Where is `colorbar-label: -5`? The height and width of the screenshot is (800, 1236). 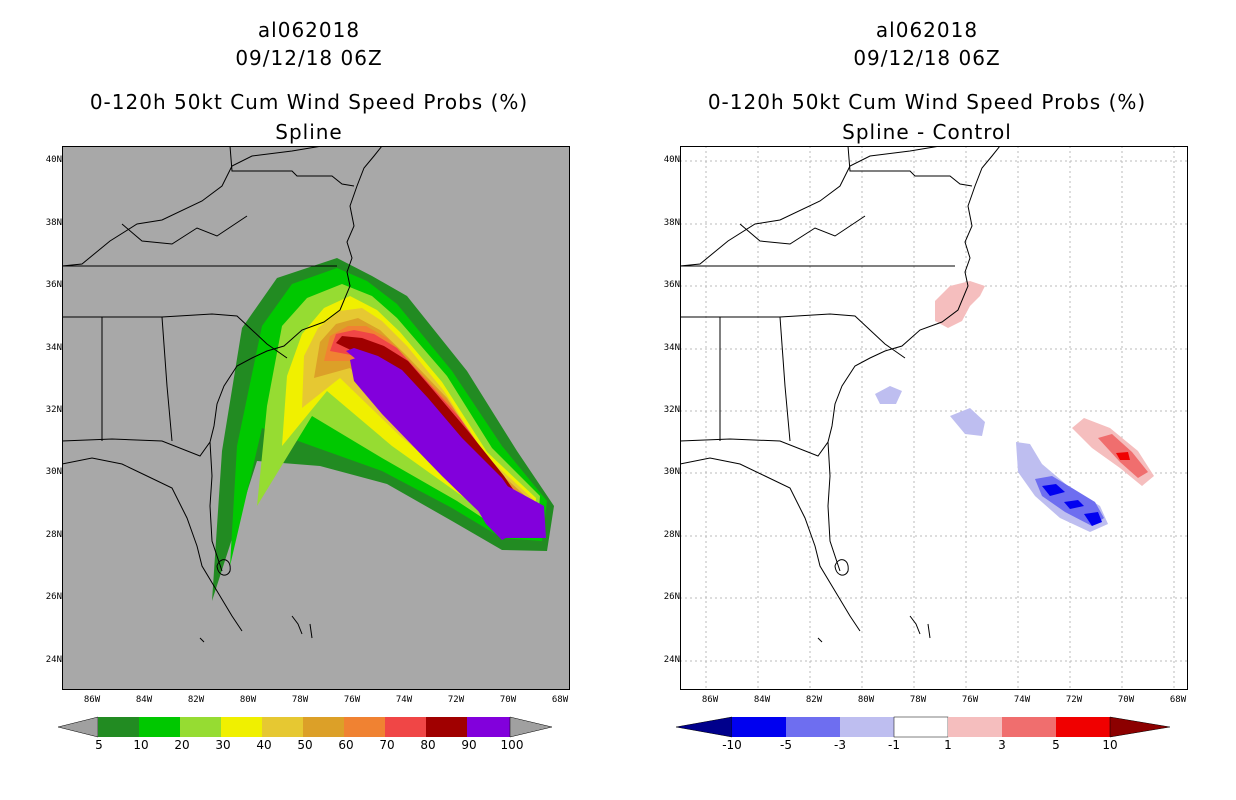
colorbar-label: -5 is located at coordinates (786, 745).